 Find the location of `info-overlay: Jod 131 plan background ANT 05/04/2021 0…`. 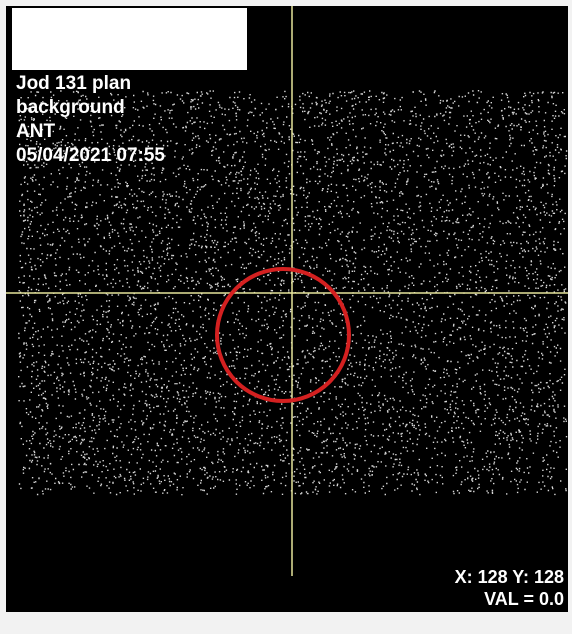

info-overlay: Jod 131 plan background ANT 05/04/2021 0… is located at coordinates (90, 120).